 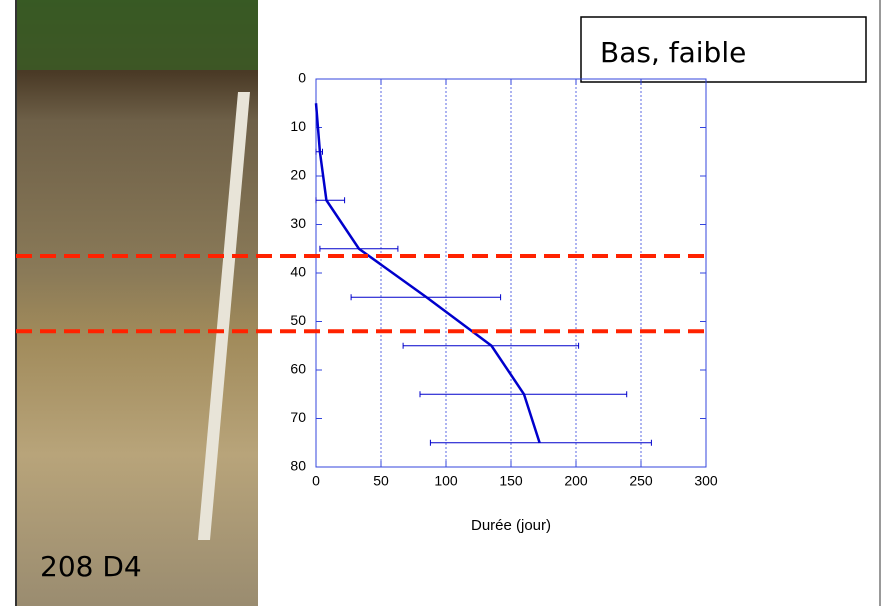 I want to click on y-tick-label: 20, so click(x=298, y=175).